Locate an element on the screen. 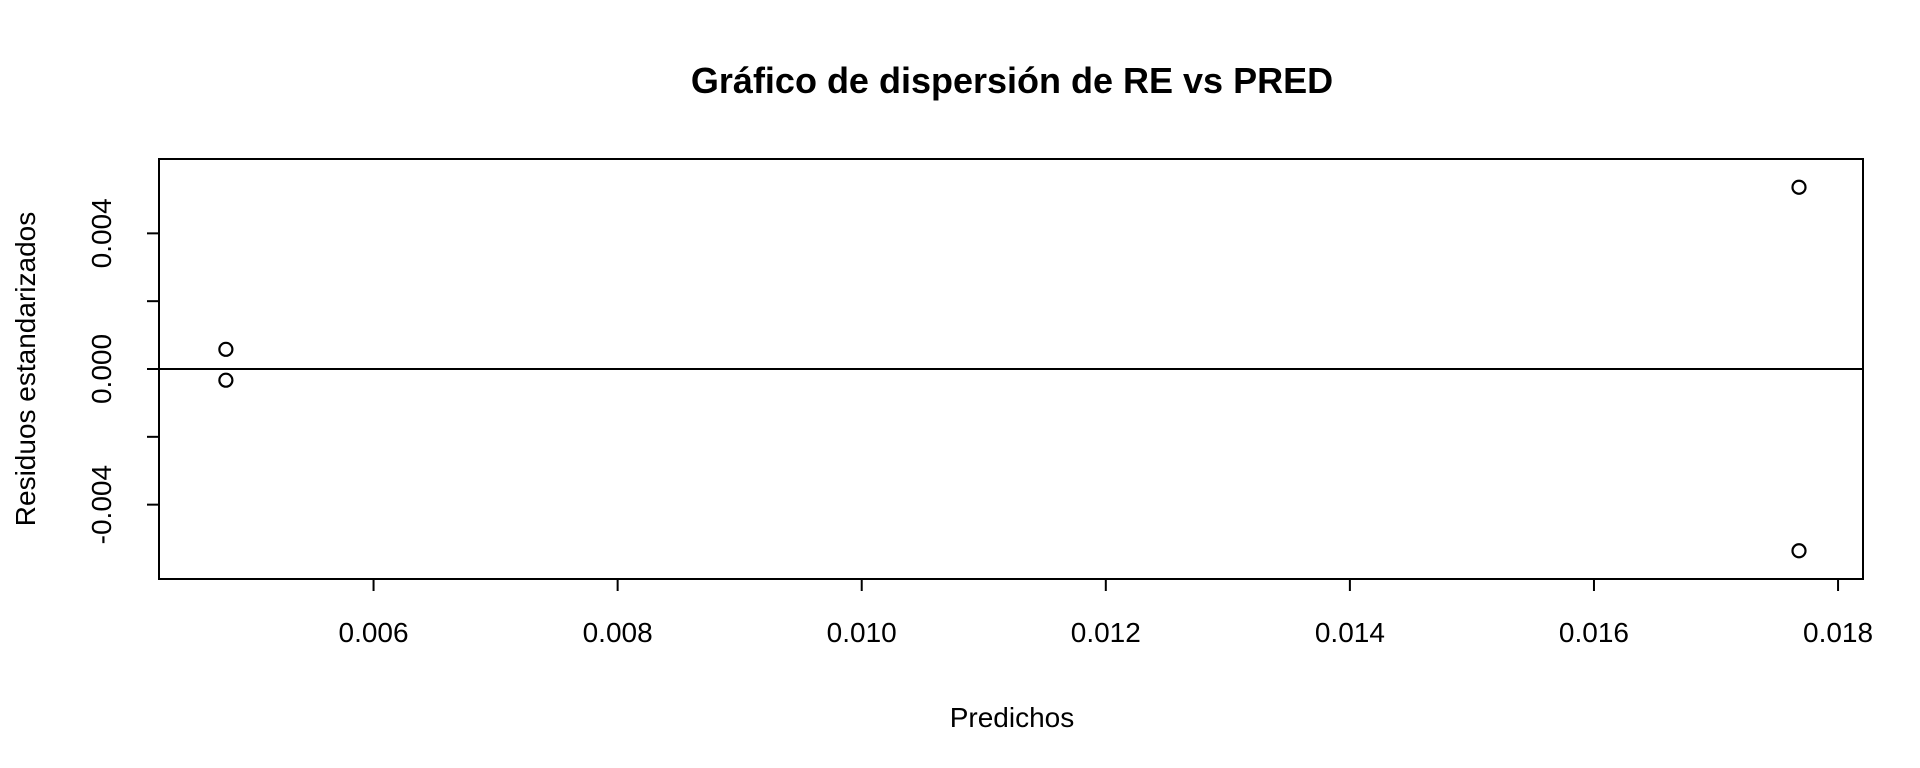  x-axis: 0.006 0.008 0.010 0.012 0.014 0.016 0.018 is located at coordinates (1106, 613).